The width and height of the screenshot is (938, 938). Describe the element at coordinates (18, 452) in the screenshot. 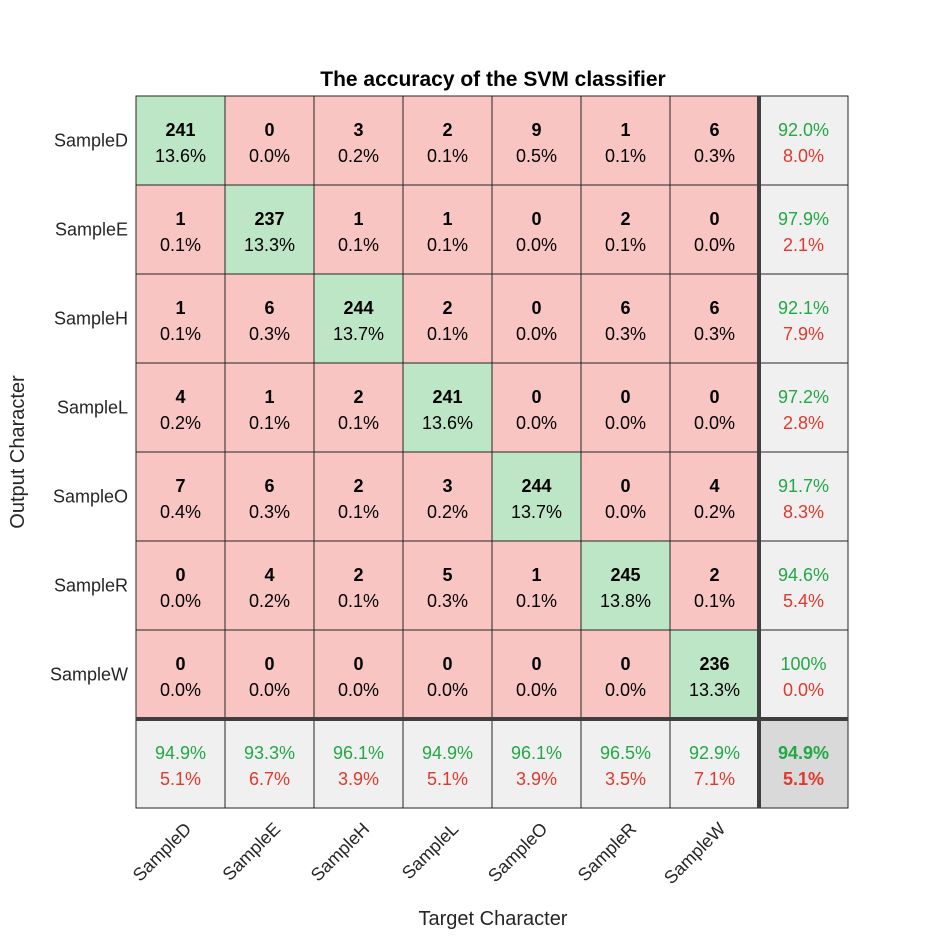

I see `y-axis-label: Output Character` at that location.